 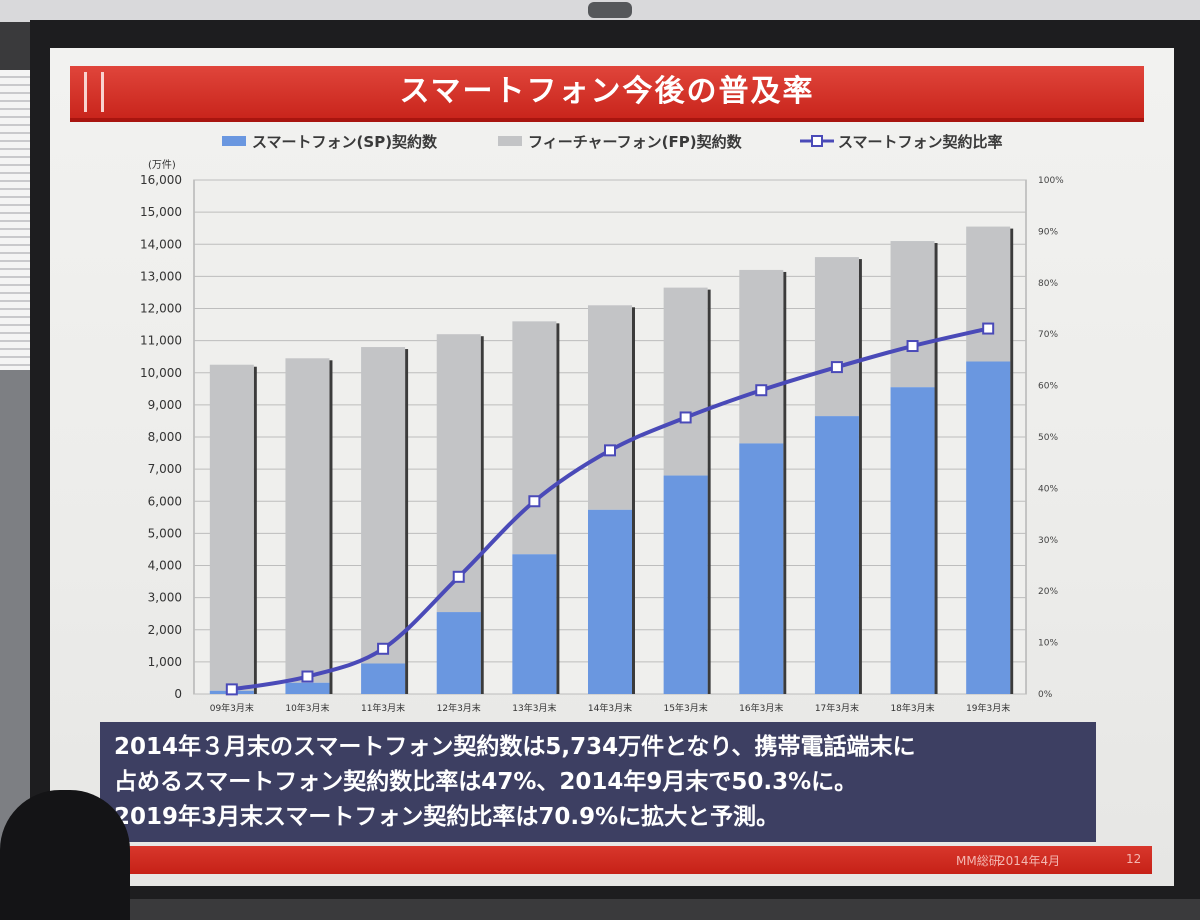 I want to click on y-tick-label-right: 30%, so click(x=1048, y=541).